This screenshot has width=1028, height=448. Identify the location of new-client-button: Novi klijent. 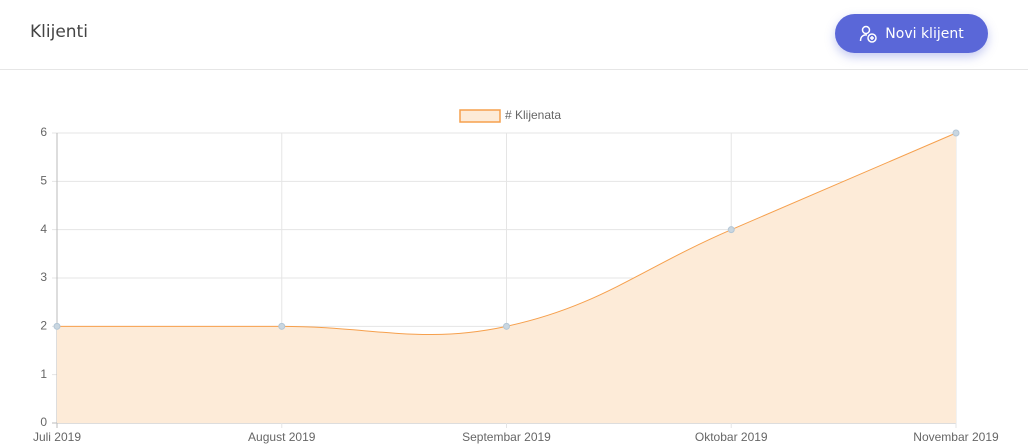
(911, 33).